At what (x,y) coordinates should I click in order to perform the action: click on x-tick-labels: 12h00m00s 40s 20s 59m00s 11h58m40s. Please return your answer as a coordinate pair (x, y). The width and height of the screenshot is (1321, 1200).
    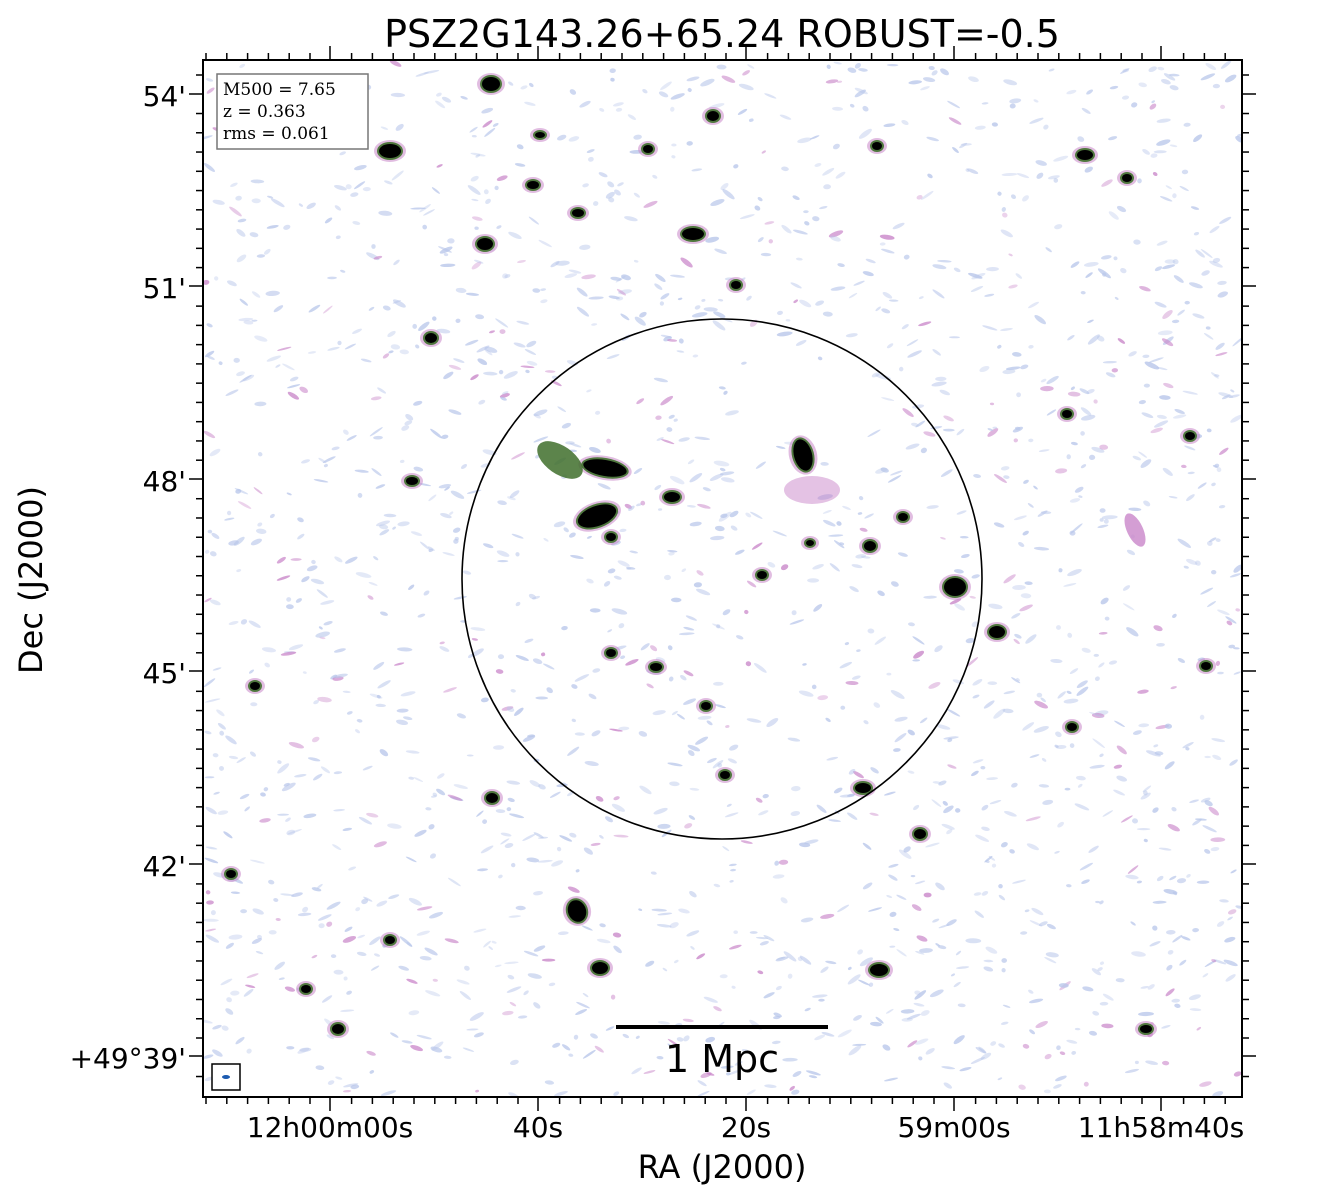
    Looking at the image, I should click on (746, 1127).